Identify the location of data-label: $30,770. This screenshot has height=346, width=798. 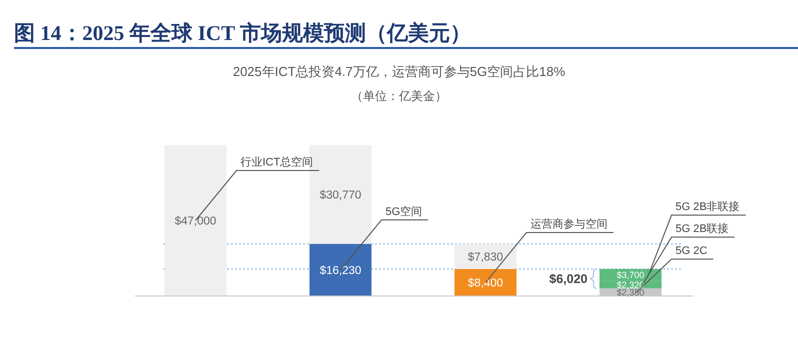
(341, 196).